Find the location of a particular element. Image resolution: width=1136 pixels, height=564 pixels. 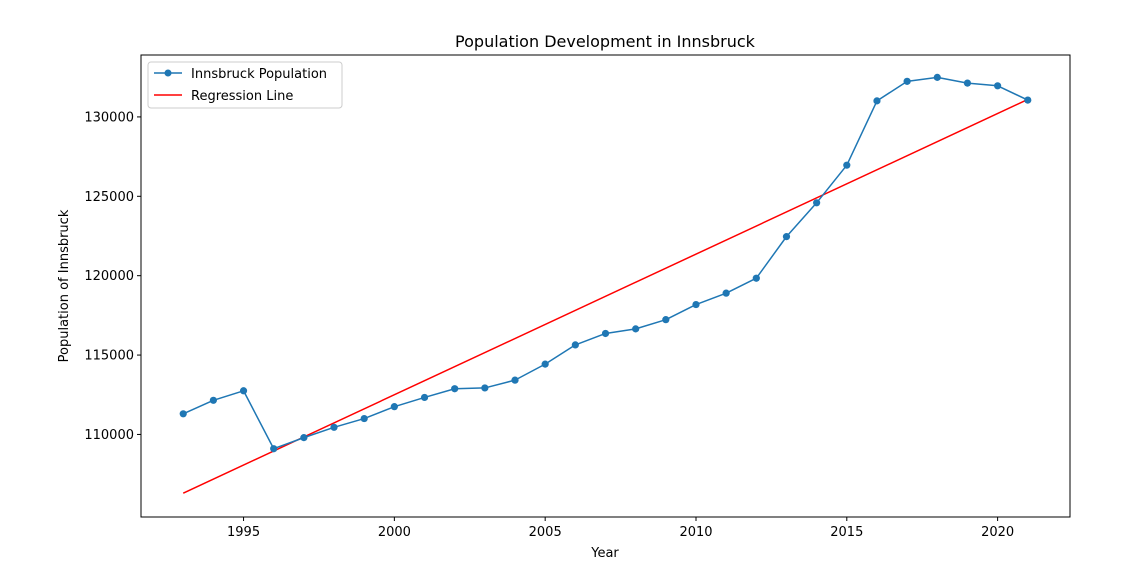

x-tick-label: 2010 is located at coordinates (695, 532).